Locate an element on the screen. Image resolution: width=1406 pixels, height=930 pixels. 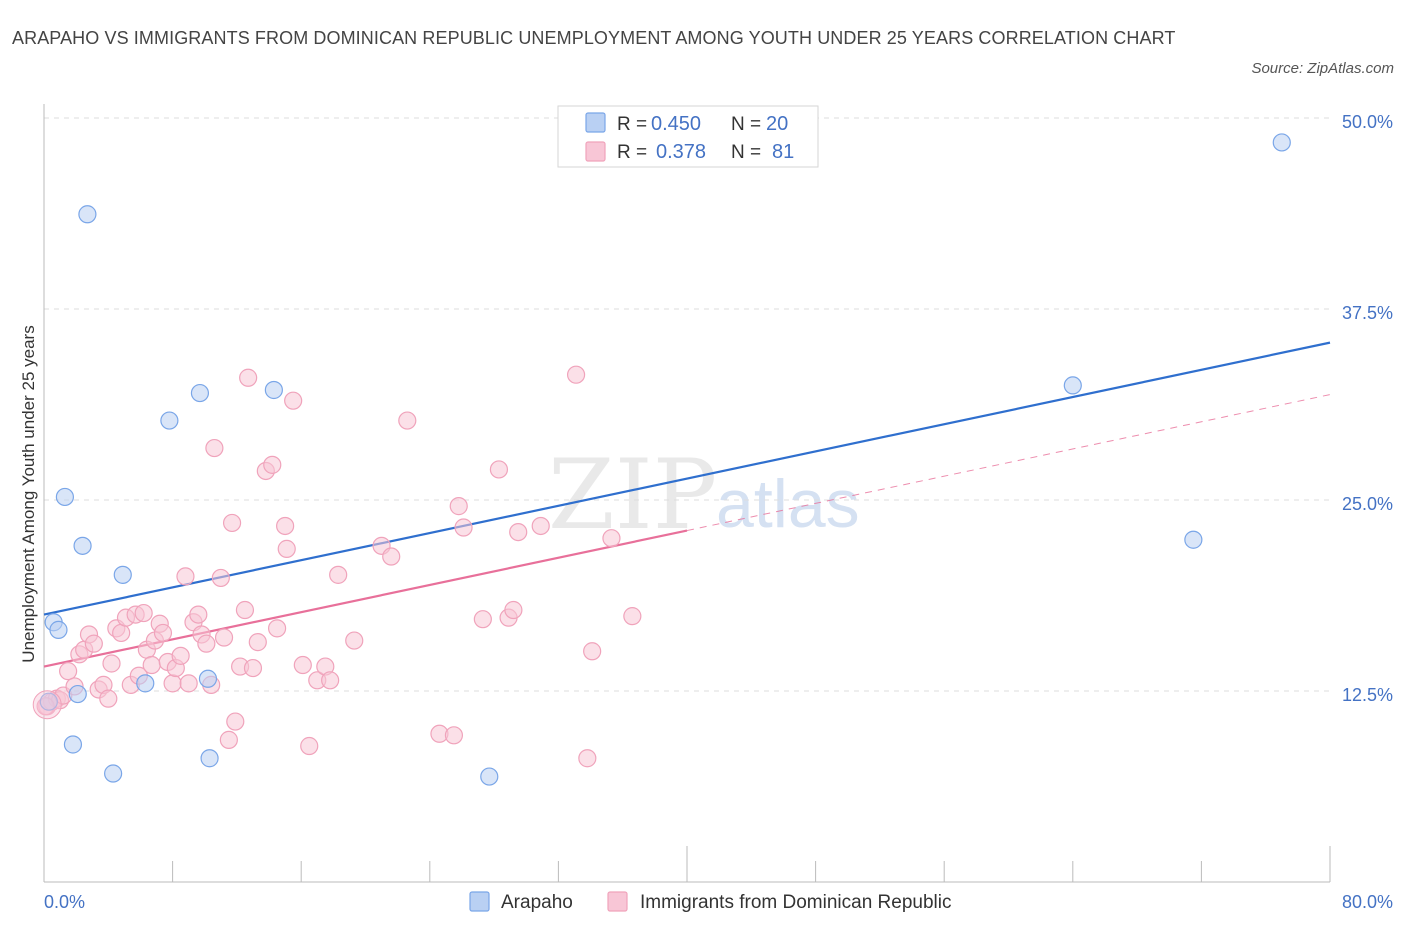
legend-swatch-dominican is located at coordinates (595, 151).